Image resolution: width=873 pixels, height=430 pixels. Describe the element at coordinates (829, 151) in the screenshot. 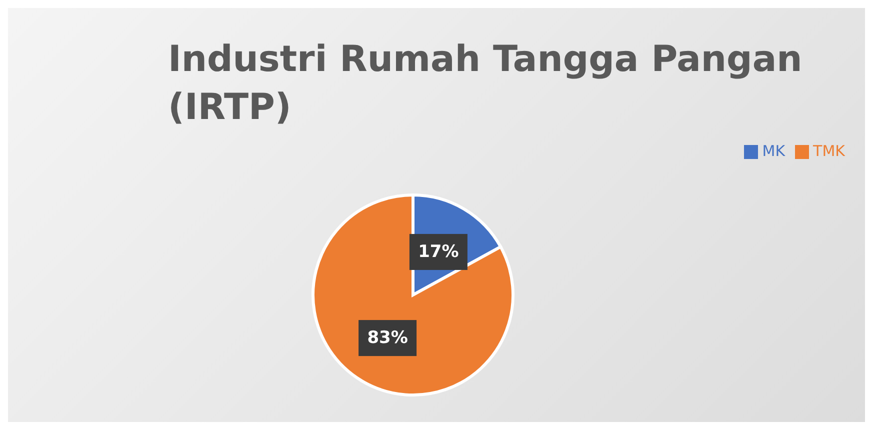

I see `legend-label: TMK` at that location.